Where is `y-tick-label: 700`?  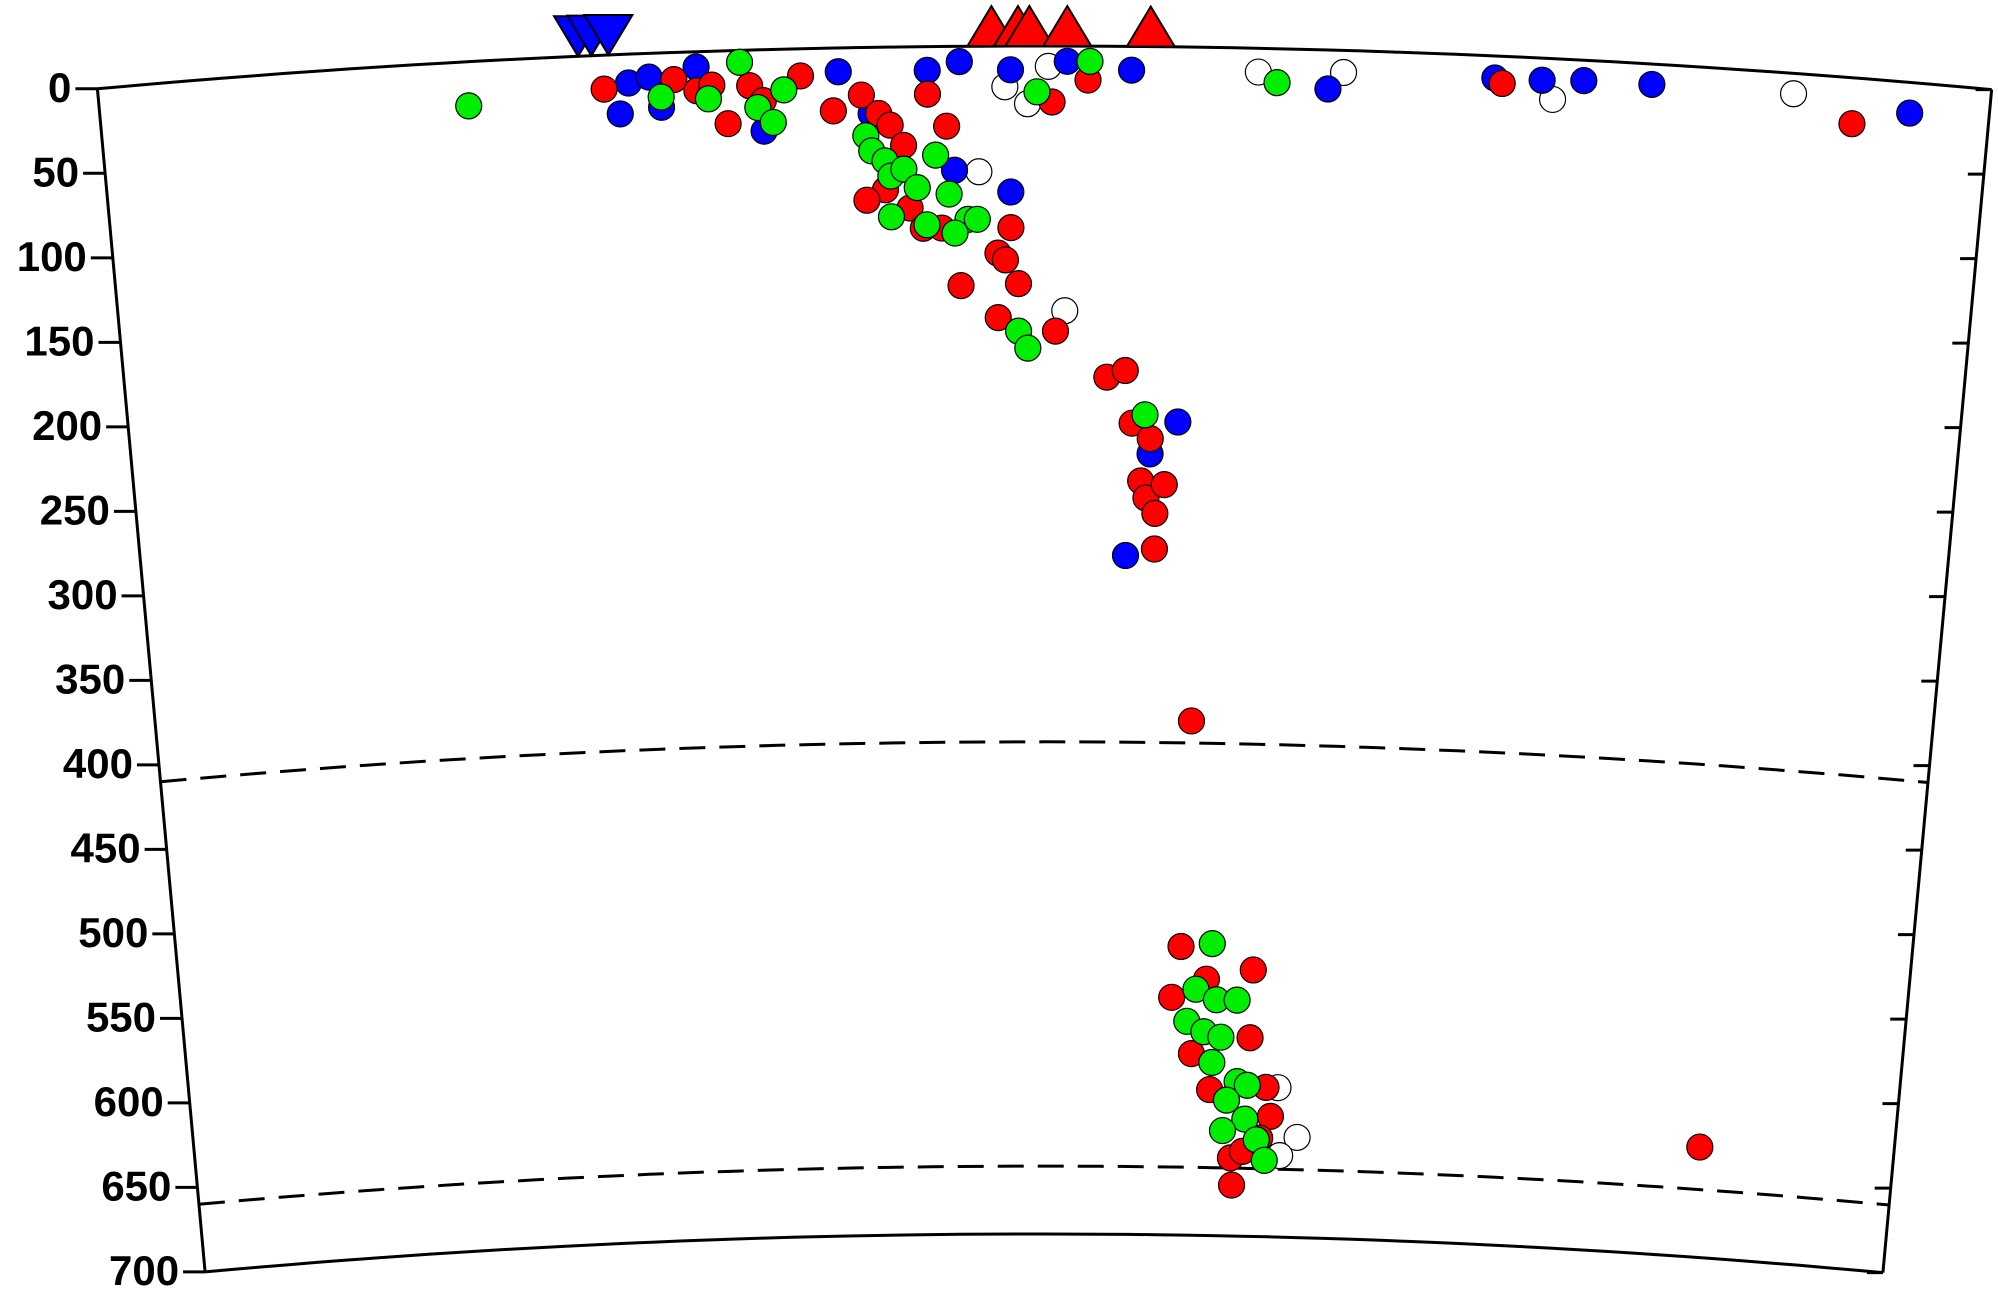 y-tick-label: 700 is located at coordinates (144, 1270).